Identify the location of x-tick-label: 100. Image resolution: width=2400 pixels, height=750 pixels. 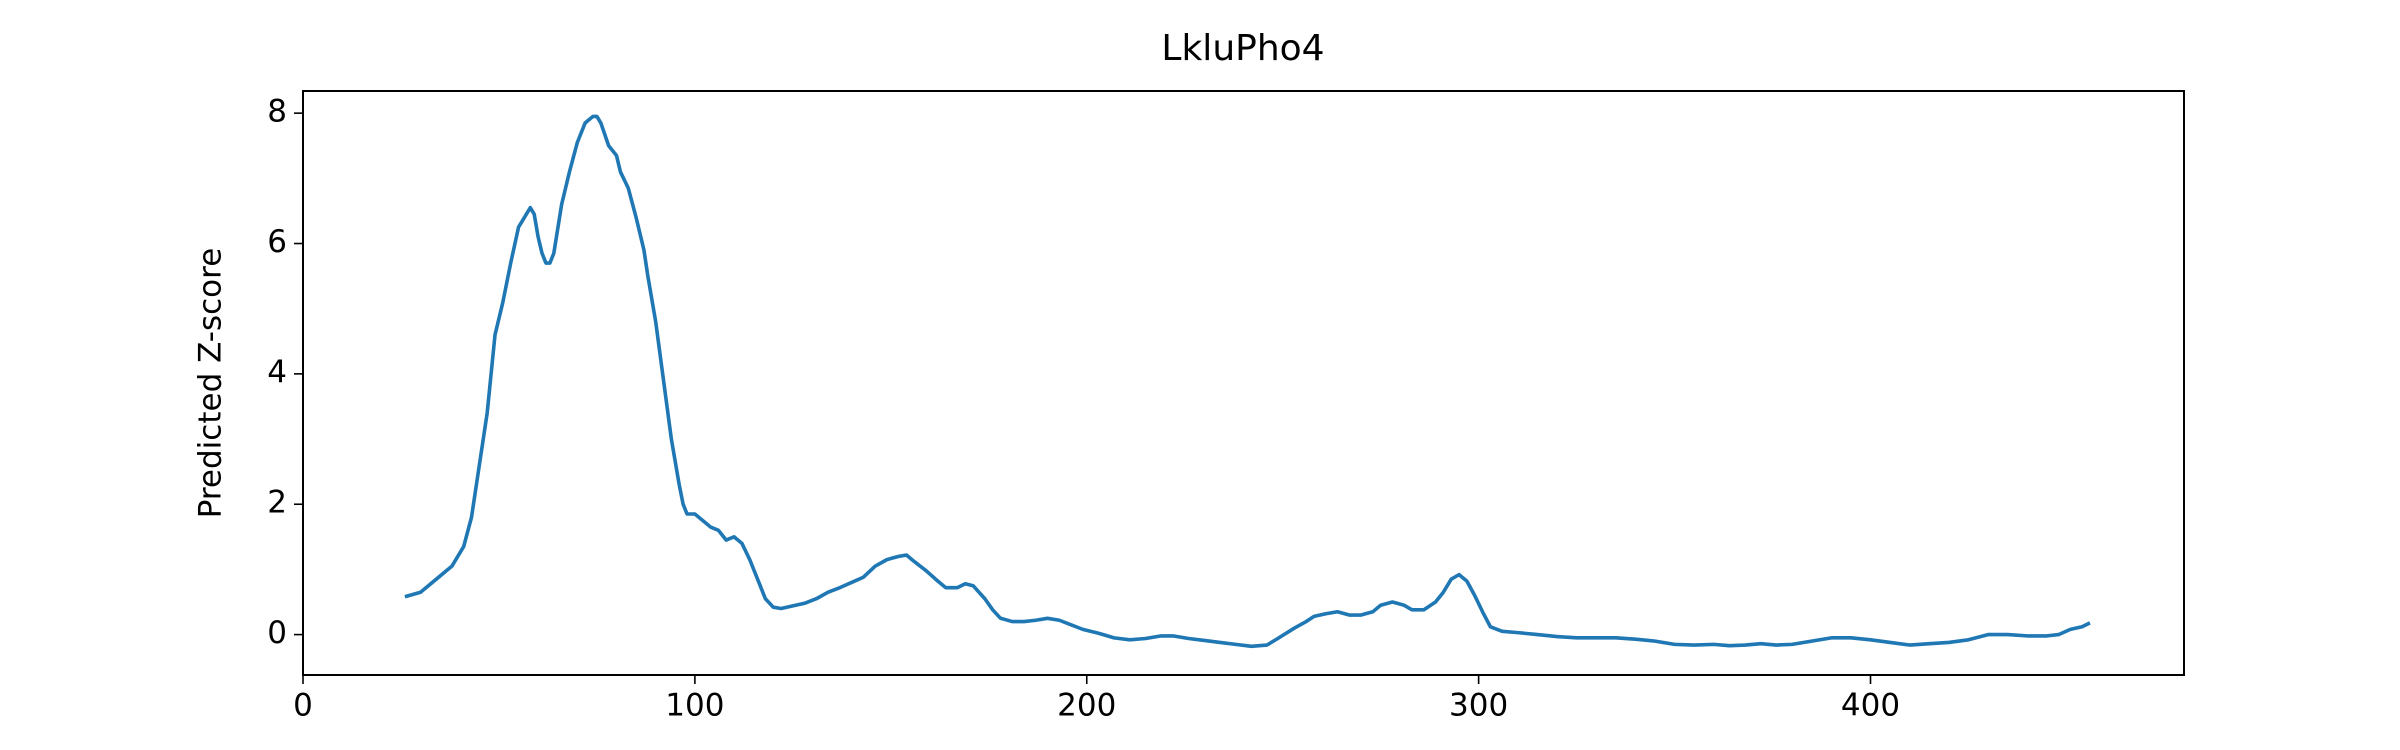
(694, 706).